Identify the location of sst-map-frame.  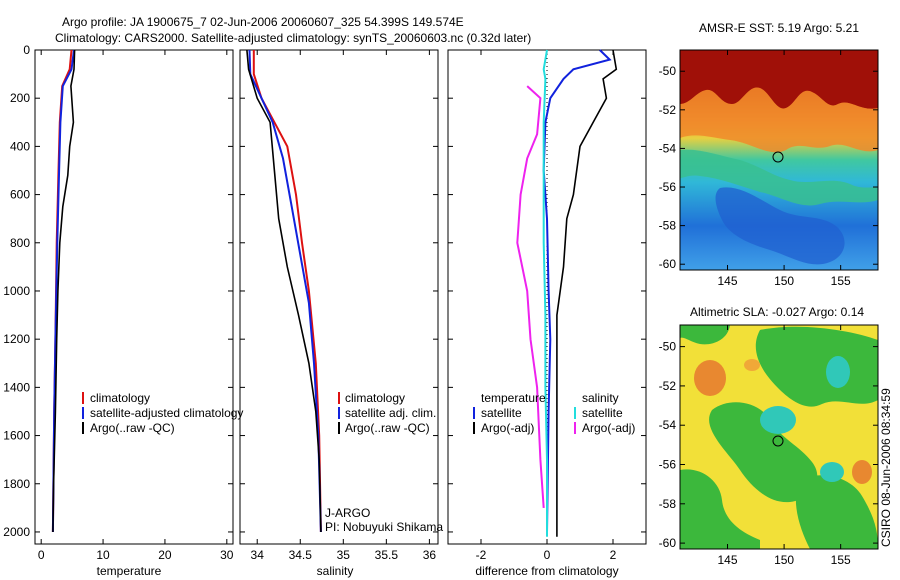
(779, 160).